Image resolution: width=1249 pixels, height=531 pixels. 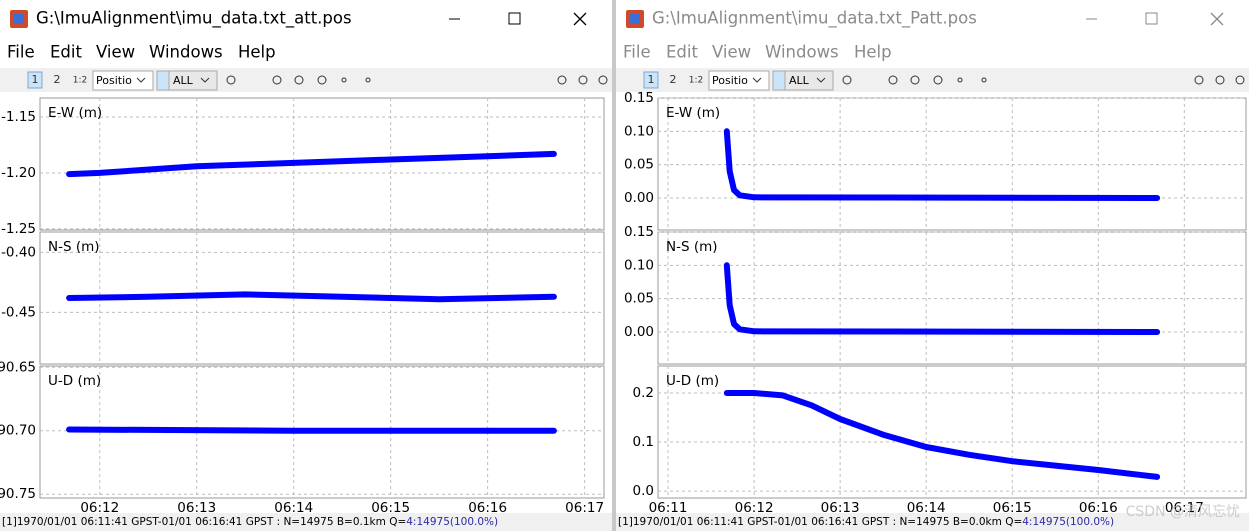 I want to click on y-tick-label: -0.40, so click(x=18, y=252).